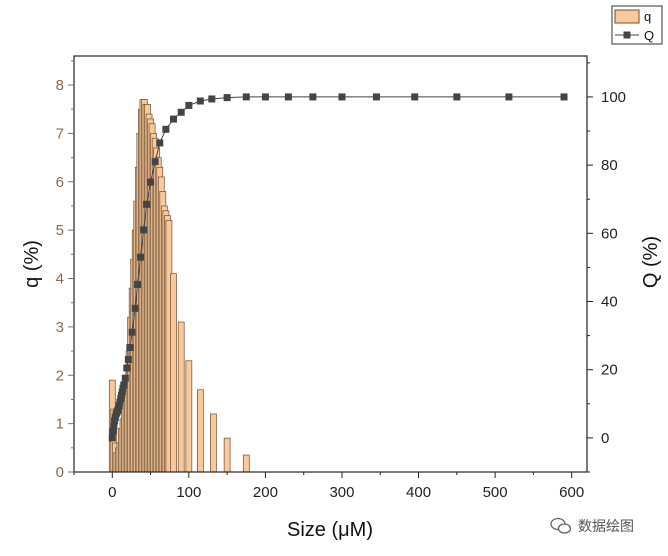 This screenshot has width=668, height=556. Describe the element at coordinates (609, 302) in the screenshot. I see `y-right-tick-label: 40` at that location.